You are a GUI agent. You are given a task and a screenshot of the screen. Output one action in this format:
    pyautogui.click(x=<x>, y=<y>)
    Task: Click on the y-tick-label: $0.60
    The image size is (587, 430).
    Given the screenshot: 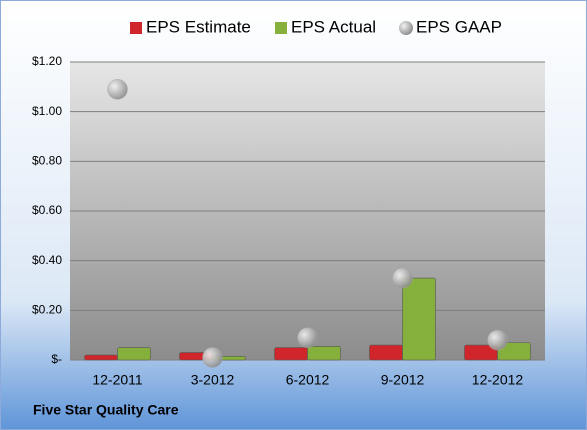 What is the action you would take?
    pyautogui.click(x=47, y=210)
    